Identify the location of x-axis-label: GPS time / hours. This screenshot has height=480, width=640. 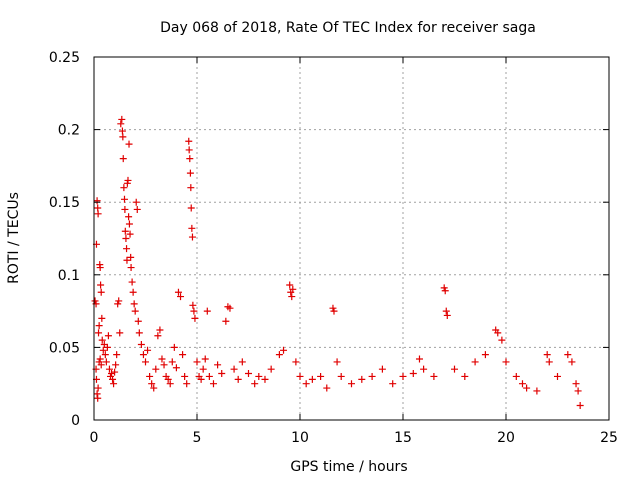
(348, 467).